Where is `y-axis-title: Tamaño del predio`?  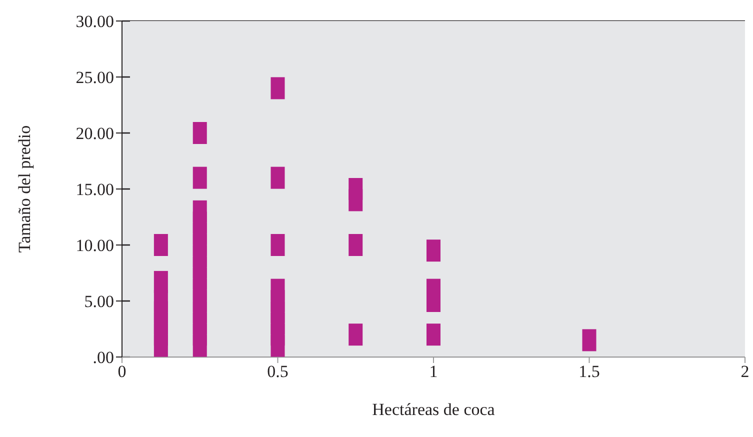
y-axis-title: Tamaño del predio is located at coordinates (24, 189).